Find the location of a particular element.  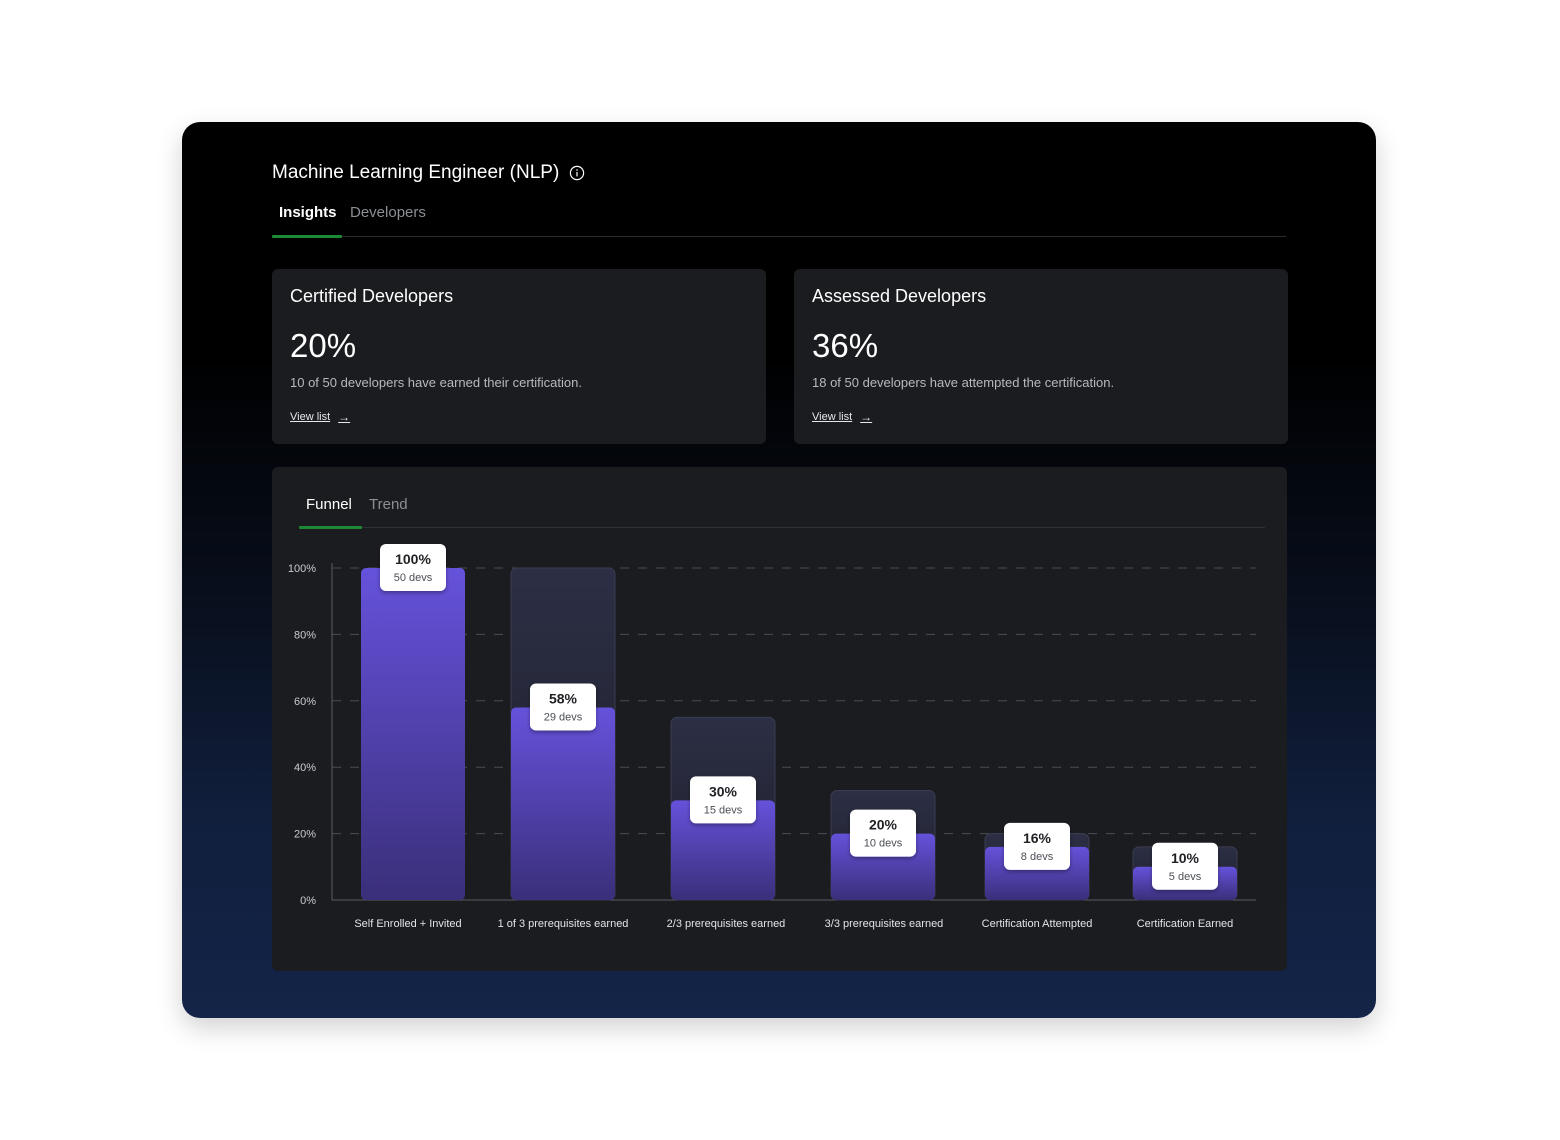

x-category-label: 1 of 3 prerequisites earned is located at coordinates (563, 924).